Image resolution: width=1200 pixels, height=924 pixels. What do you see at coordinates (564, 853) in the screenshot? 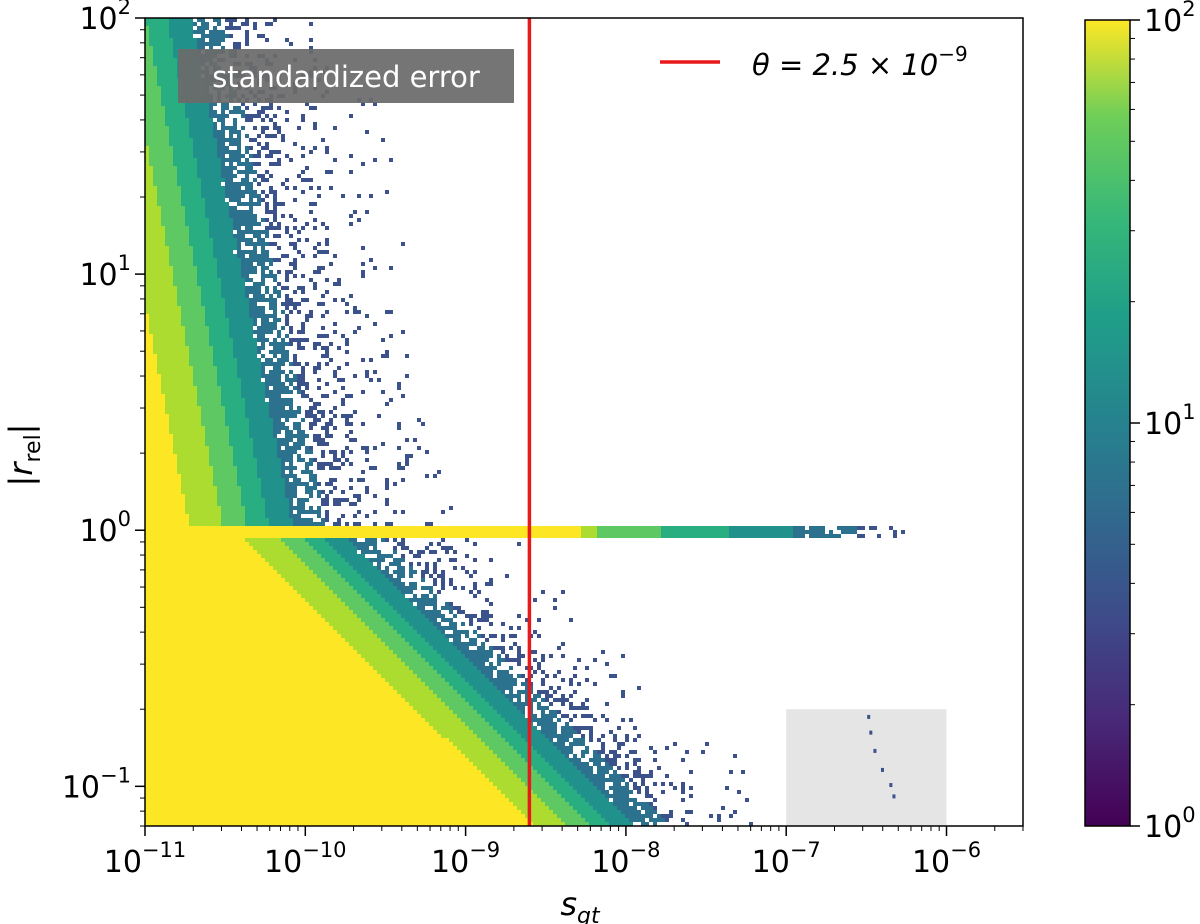
I see `x-axis-ticks: 10⁻¹¹ 10⁻¹⁰ 10⁻⁹ 10⁻⁸ 10⁻⁷ 10⁻⁶` at bounding box center [564, 853].